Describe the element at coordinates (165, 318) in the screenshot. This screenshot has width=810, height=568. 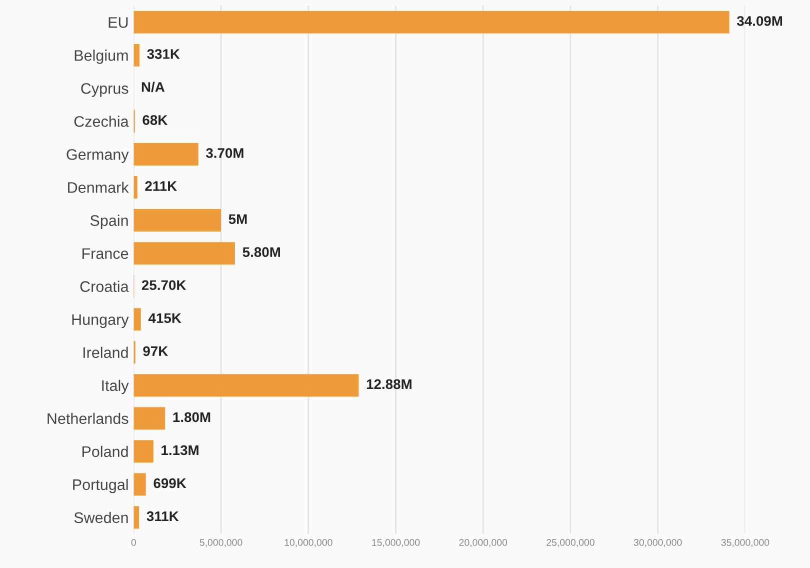
I see `data-label: 415K` at that location.